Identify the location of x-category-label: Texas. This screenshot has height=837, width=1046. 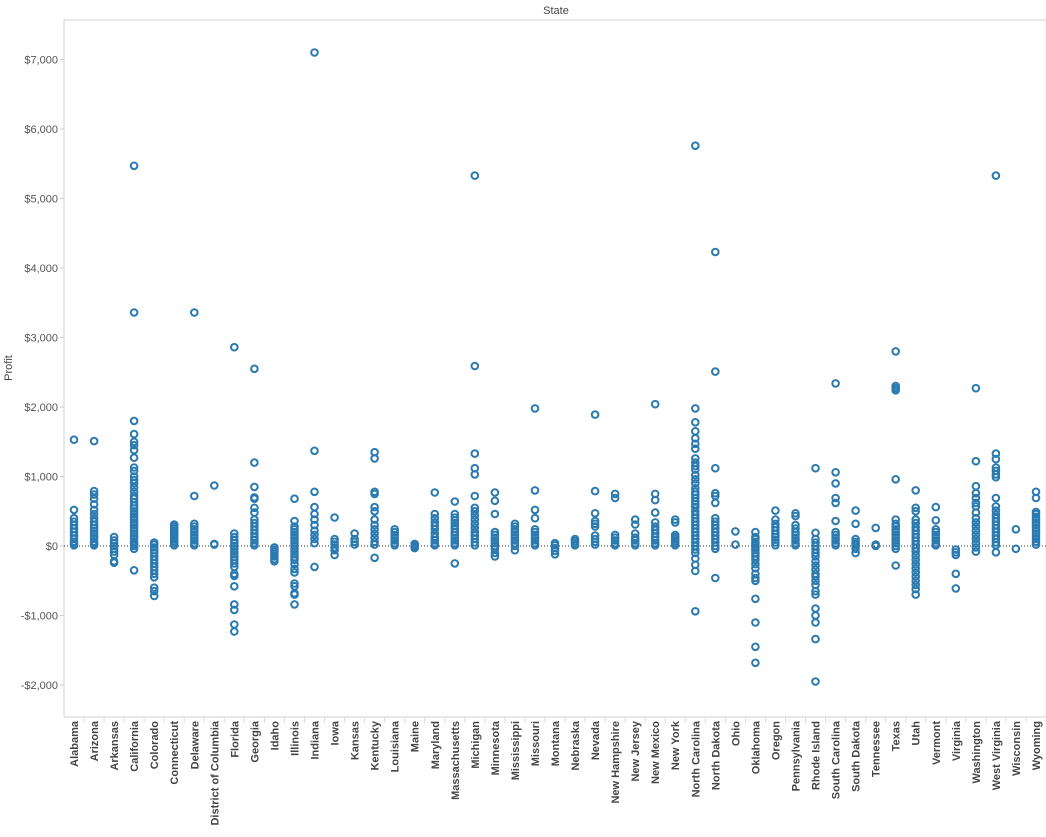
(897, 736).